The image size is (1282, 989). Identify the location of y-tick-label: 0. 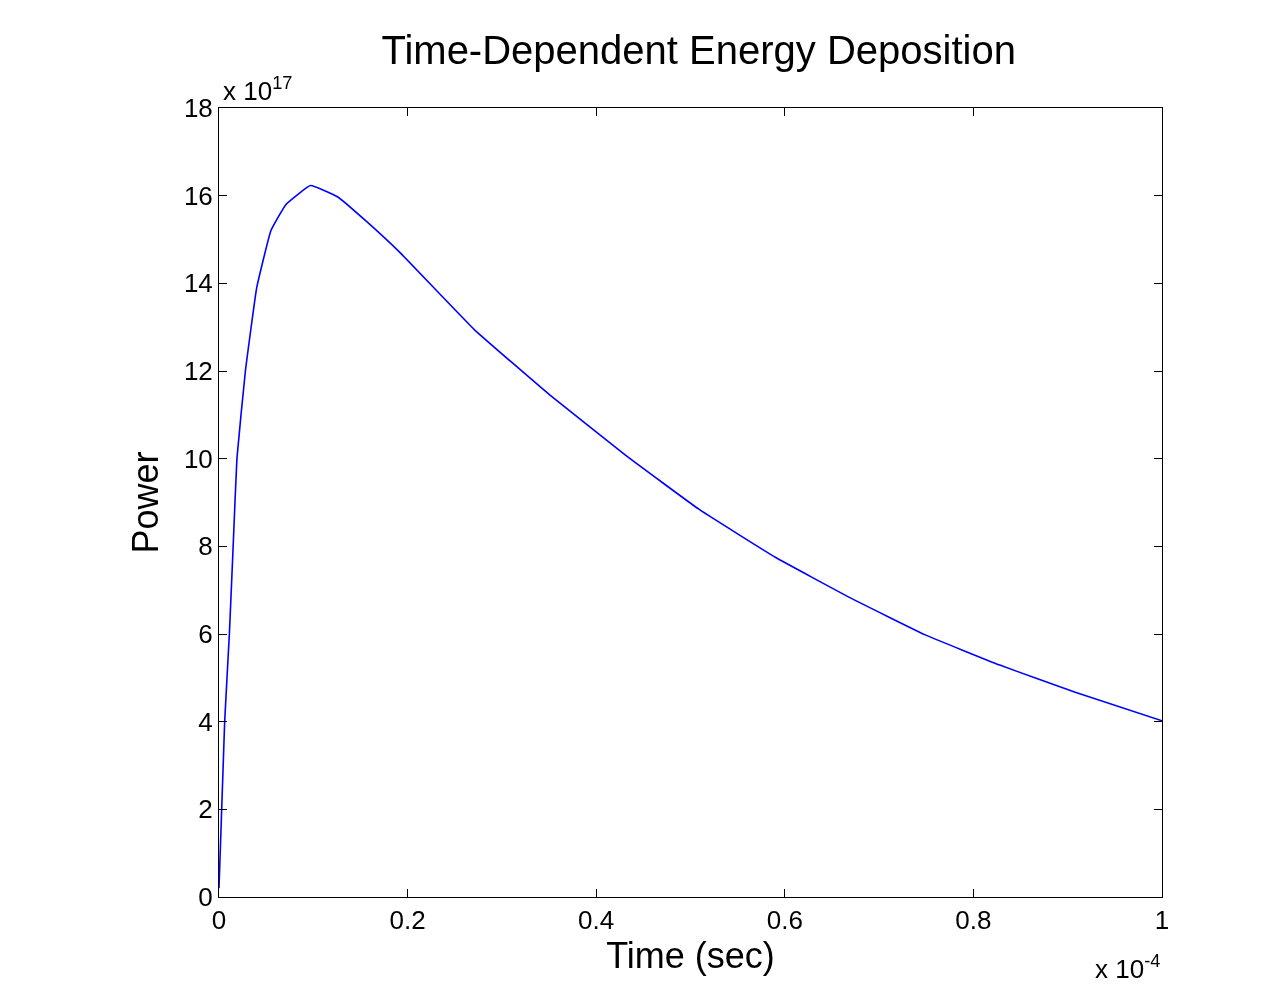
(205, 897).